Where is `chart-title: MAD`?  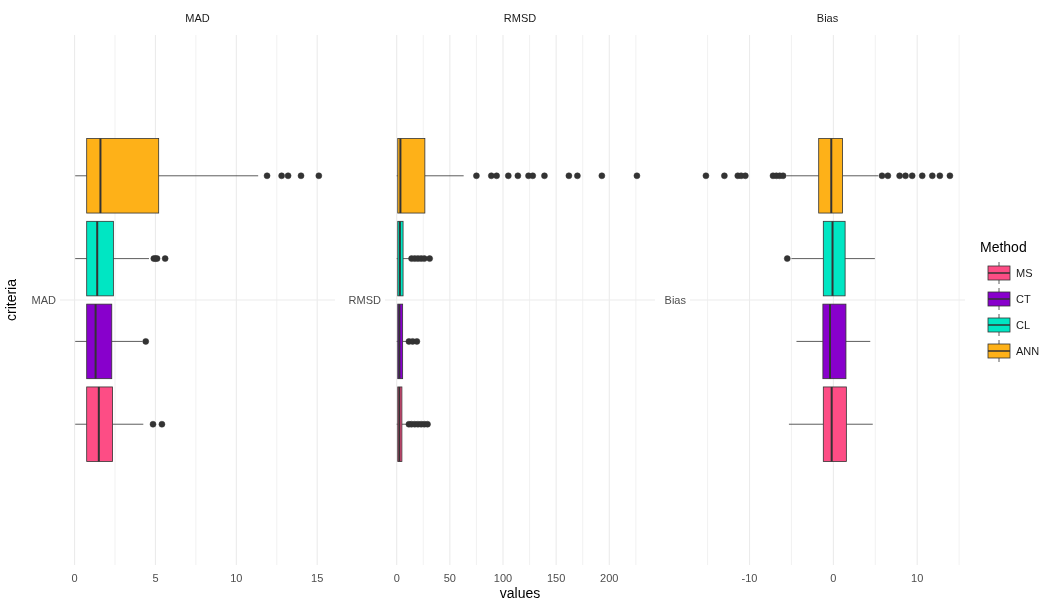 chart-title: MAD is located at coordinates (197, 18).